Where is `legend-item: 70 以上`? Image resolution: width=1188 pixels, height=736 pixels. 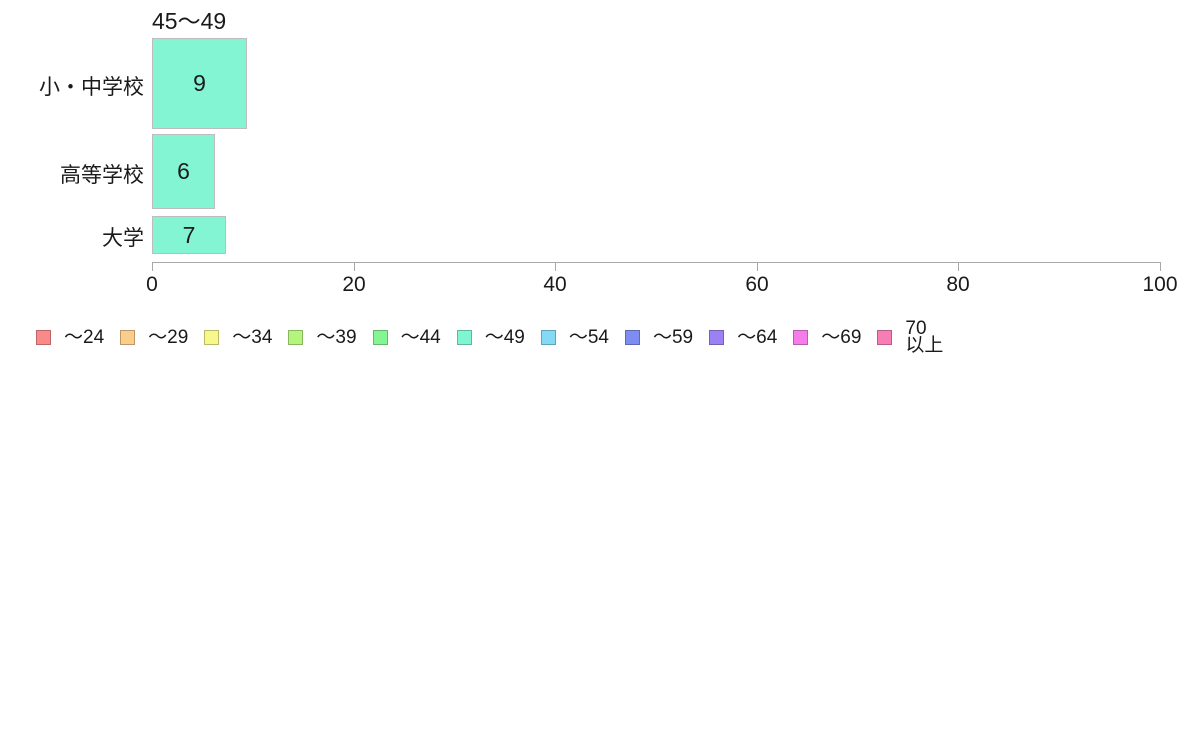
legend-item: 70 以上 is located at coordinates (910, 337).